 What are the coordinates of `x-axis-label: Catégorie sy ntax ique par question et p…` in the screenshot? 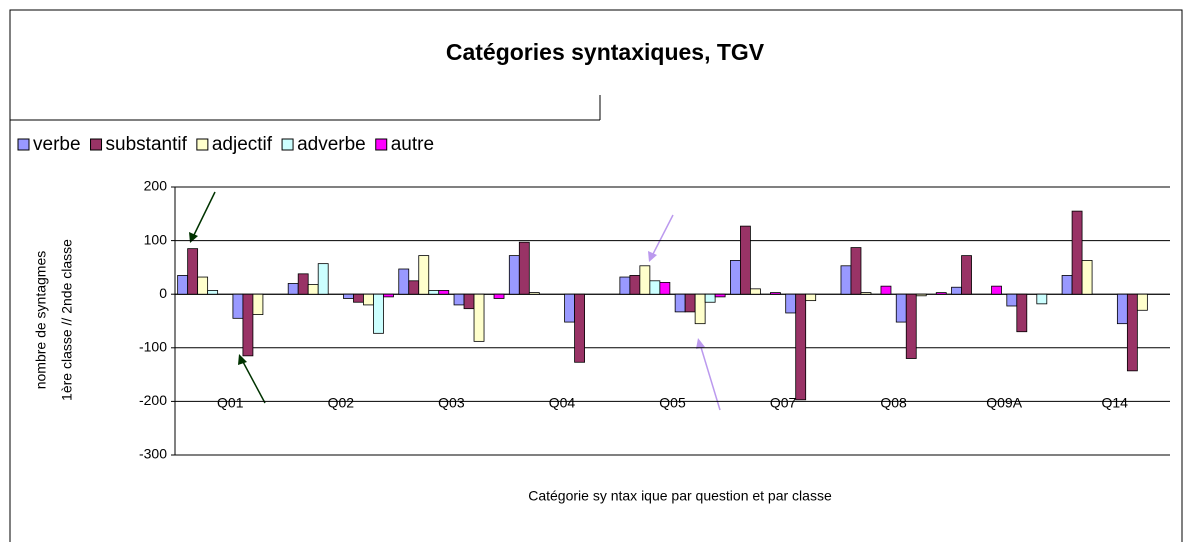 It's located at (680, 496).